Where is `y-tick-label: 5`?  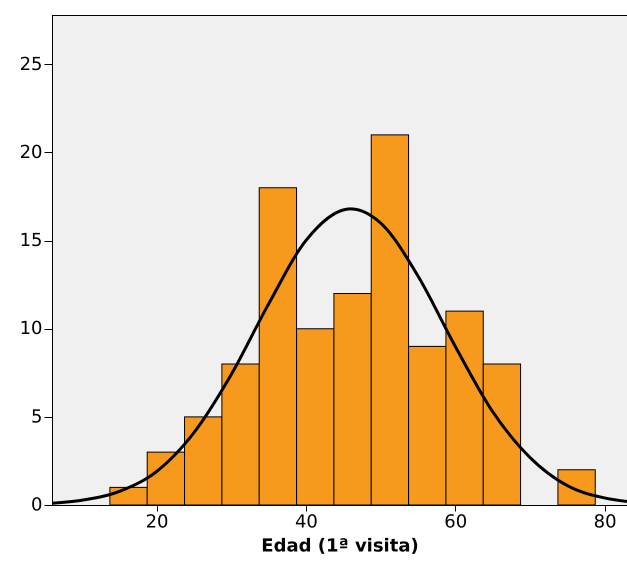 y-tick-label: 5 is located at coordinates (36, 417).